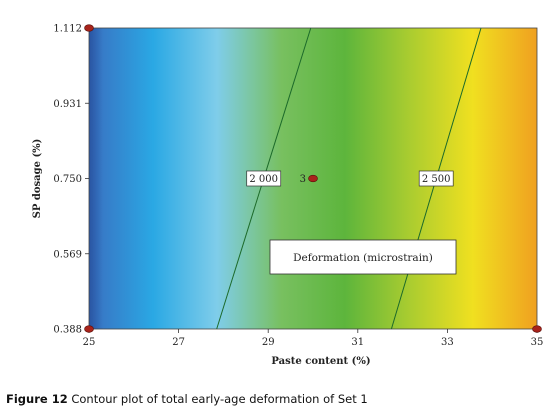 The image size is (558, 416). What do you see at coordinates (96, 178) in the screenshot?
I see `heatmap-edge-shade` at bounding box center [96, 178].